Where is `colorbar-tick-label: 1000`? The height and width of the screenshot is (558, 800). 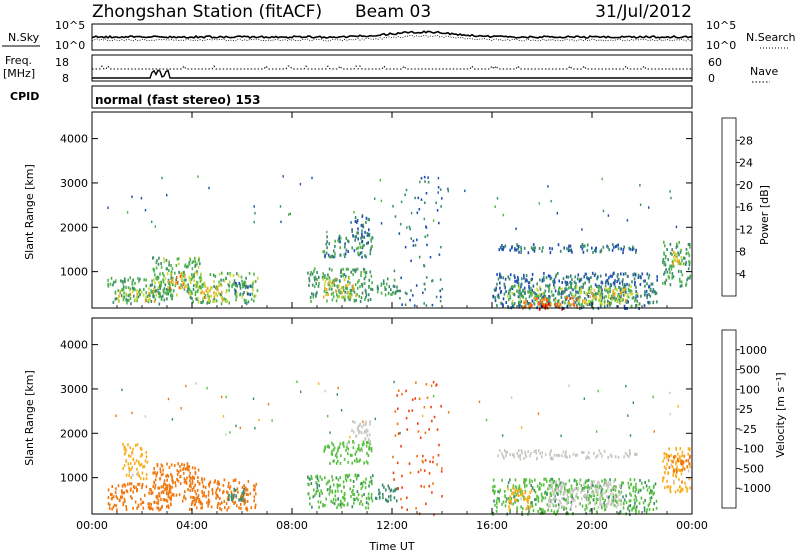 colorbar-tick-label: 1000 is located at coordinates (753, 350).